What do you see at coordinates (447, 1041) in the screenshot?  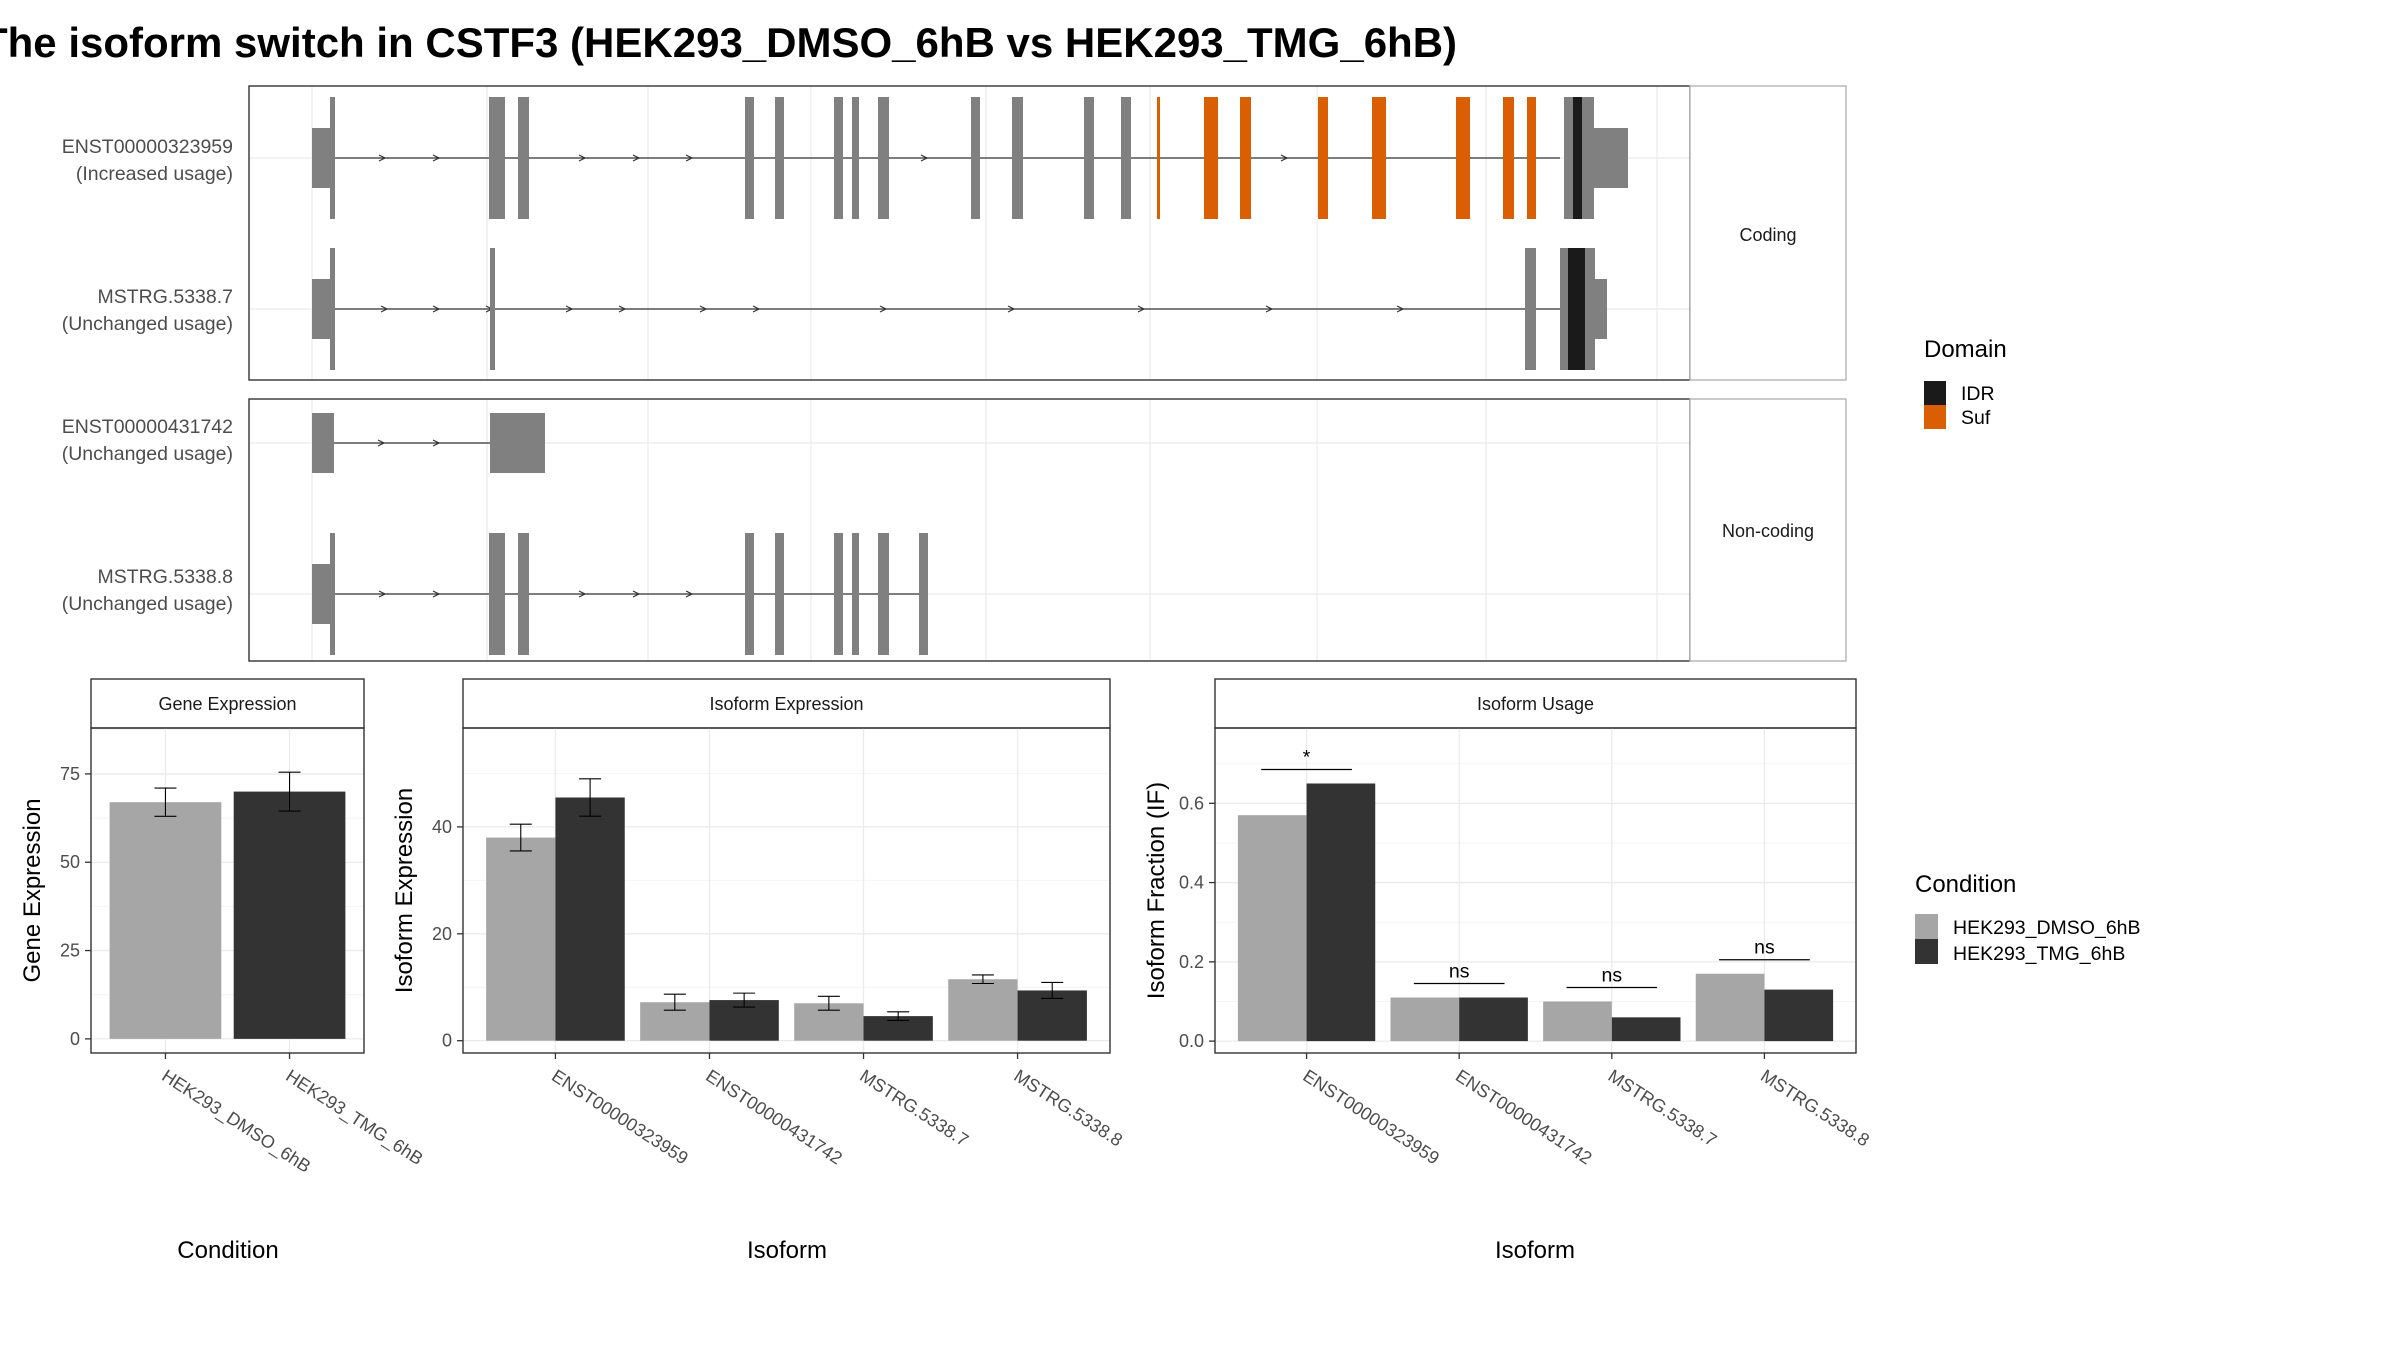 I see `y-tick-label: 0` at bounding box center [447, 1041].